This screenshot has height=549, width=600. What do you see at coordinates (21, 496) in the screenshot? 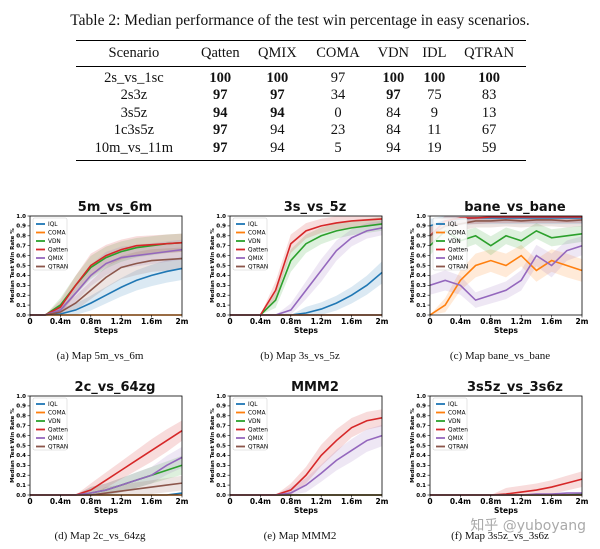
I see `y-tick-label: 0.0` at bounding box center [21, 496].